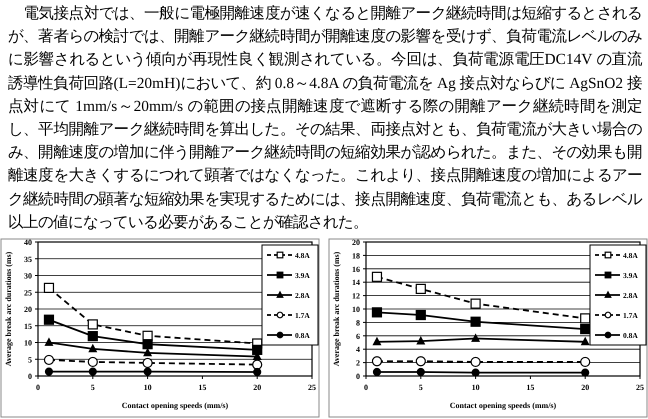 This screenshot has width=648, height=419. Describe the element at coordinates (28, 242) in the screenshot. I see `y-tick-label: 40` at that location.